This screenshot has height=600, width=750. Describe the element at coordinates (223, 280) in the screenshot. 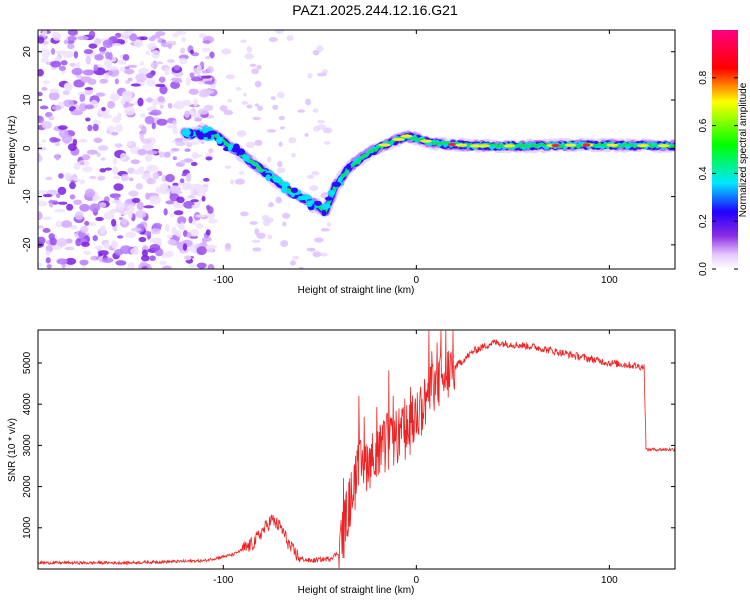

I see `x-tick-label: -100` at that location.